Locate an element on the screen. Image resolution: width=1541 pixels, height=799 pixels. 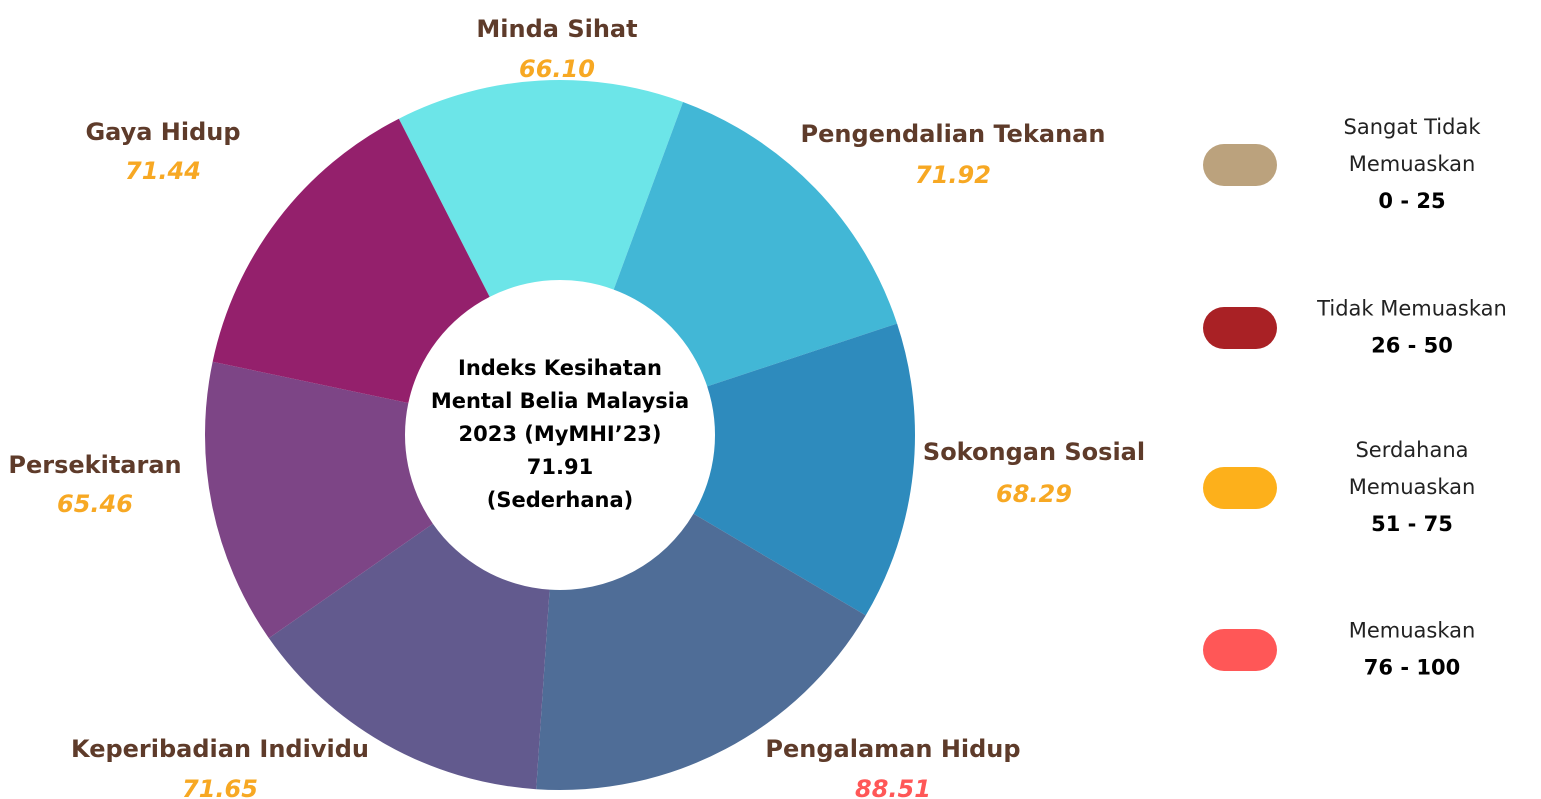
segment-label: Pengalaman Hidup is located at coordinates (892, 749).